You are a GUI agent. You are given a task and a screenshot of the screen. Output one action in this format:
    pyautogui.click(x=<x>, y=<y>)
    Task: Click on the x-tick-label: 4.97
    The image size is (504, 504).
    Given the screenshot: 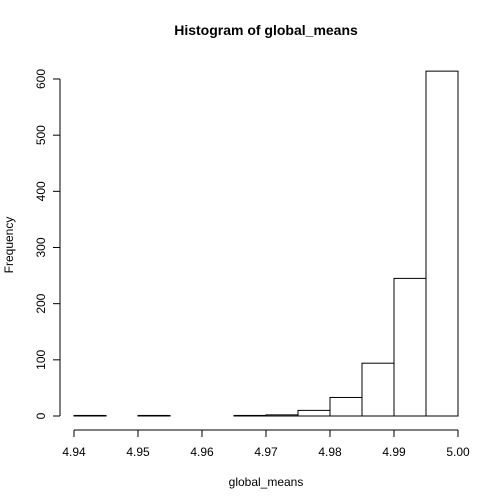 What is the action you would take?
    pyautogui.click(x=266, y=452)
    